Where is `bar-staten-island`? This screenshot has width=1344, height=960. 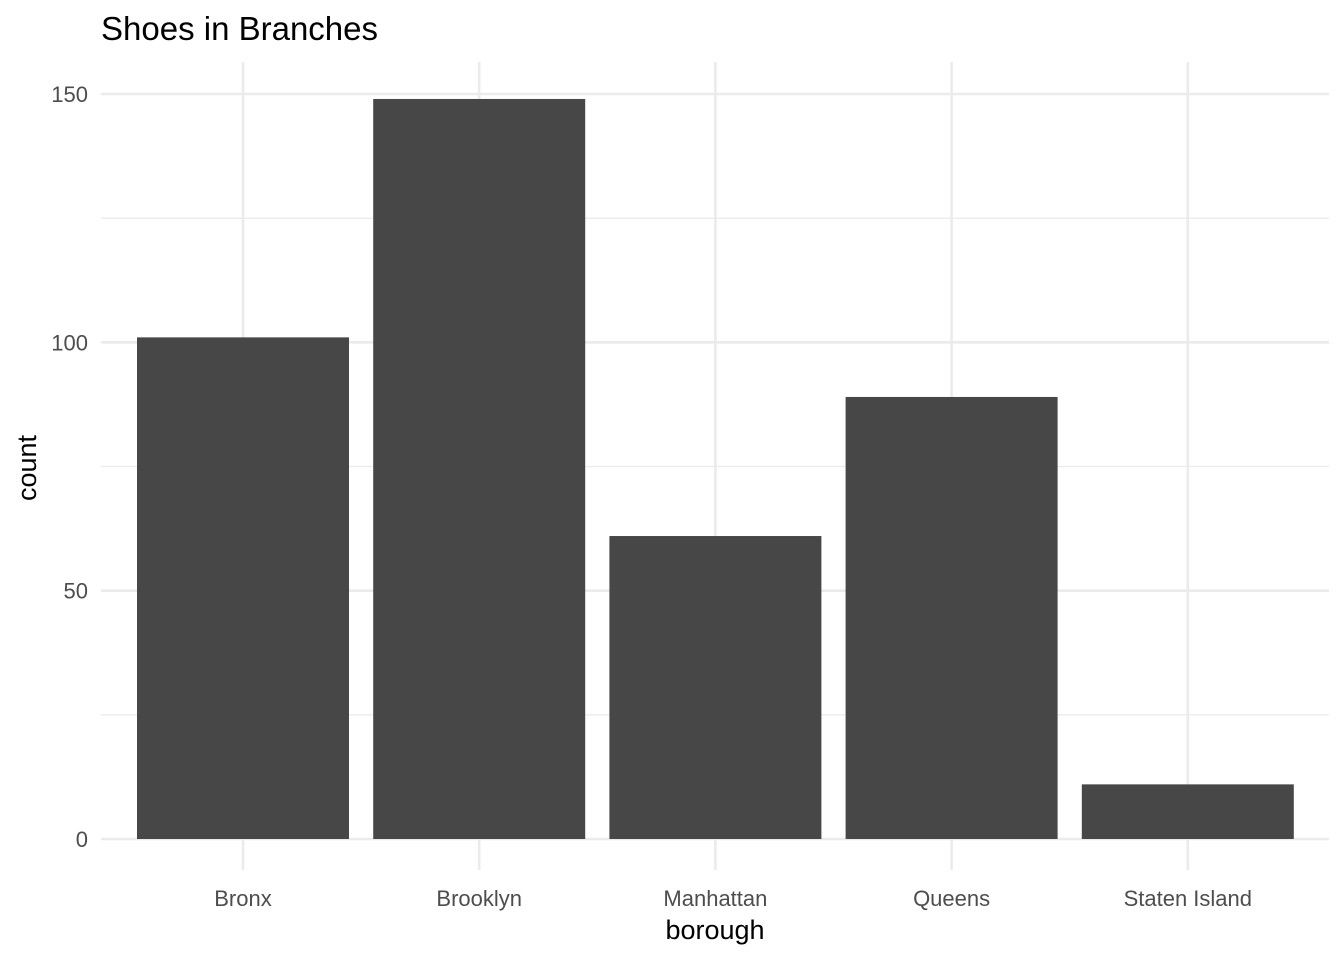
bar-staten-island is located at coordinates (1187, 811).